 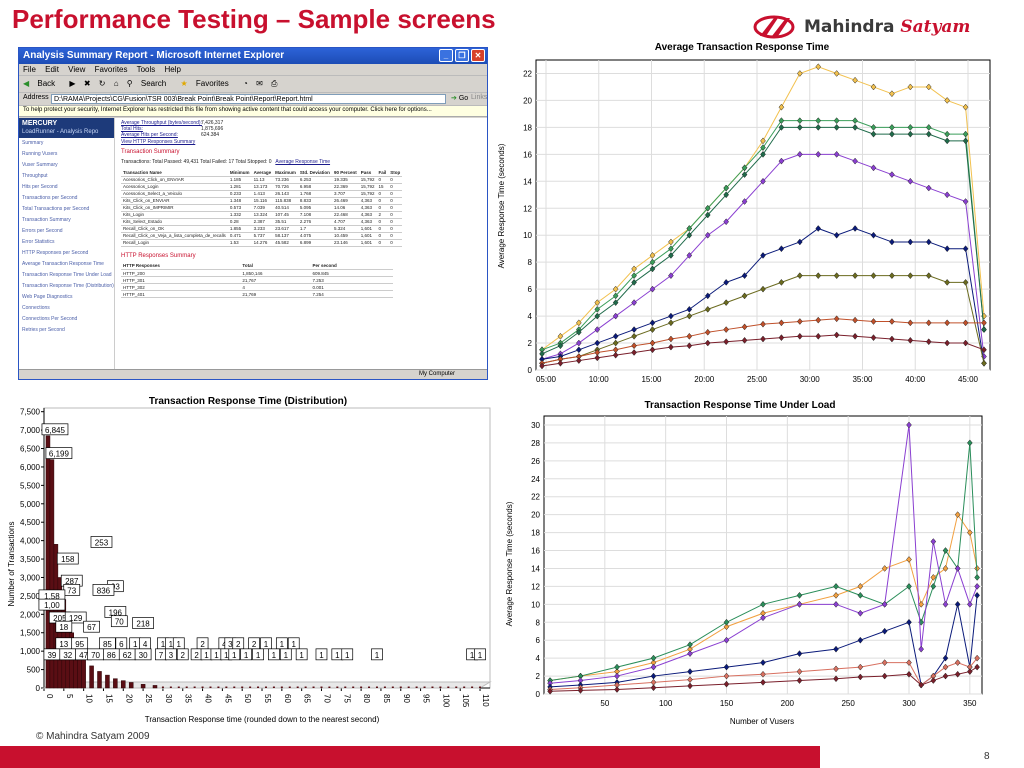 I want to click on nav-item: Average Transaction Response Time, so click(x=63, y=264).